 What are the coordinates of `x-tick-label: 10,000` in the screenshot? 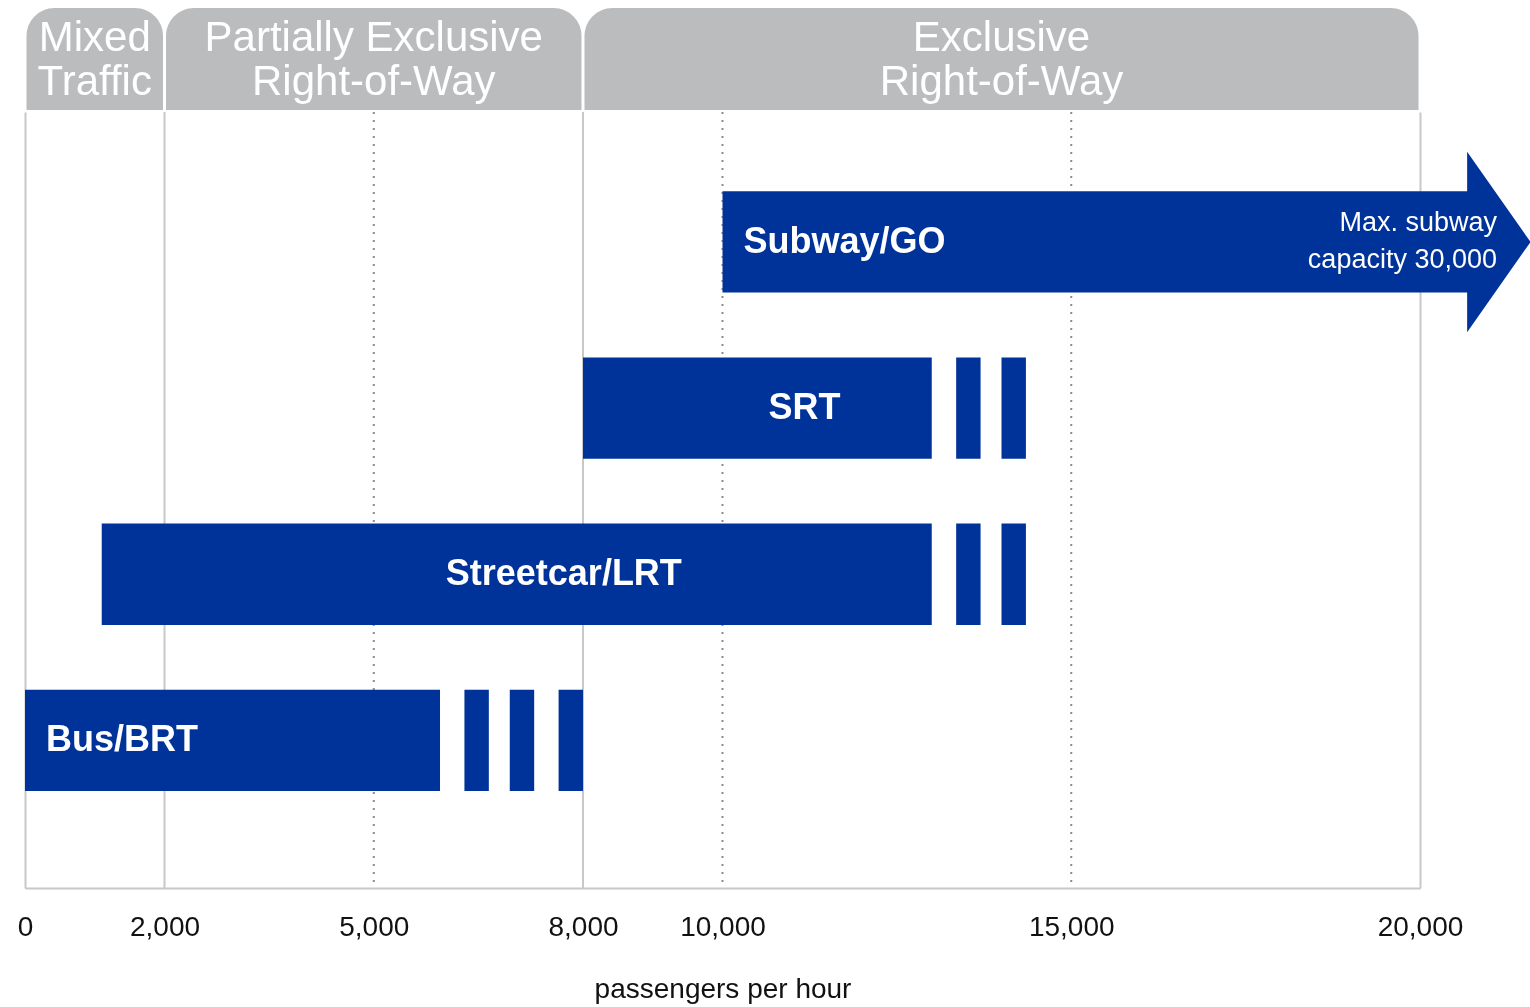 It's located at (723, 926).